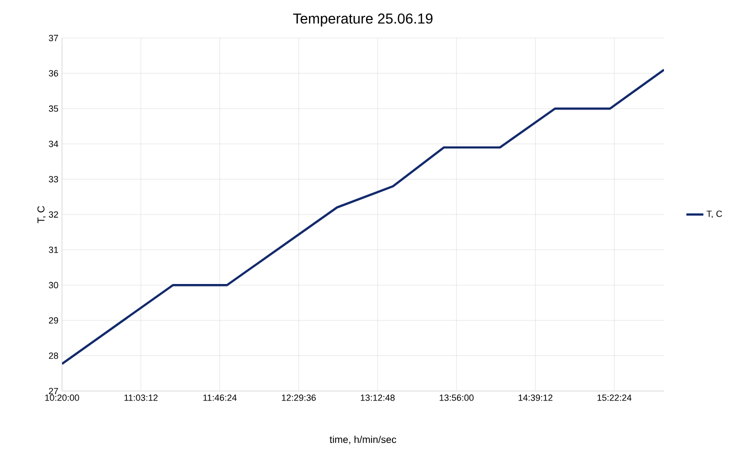 The image size is (755, 465). What do you see at coordinates (53, 320) in the screenshot?
I see `y-tick-label: 29` at bounding box center [53, 320].